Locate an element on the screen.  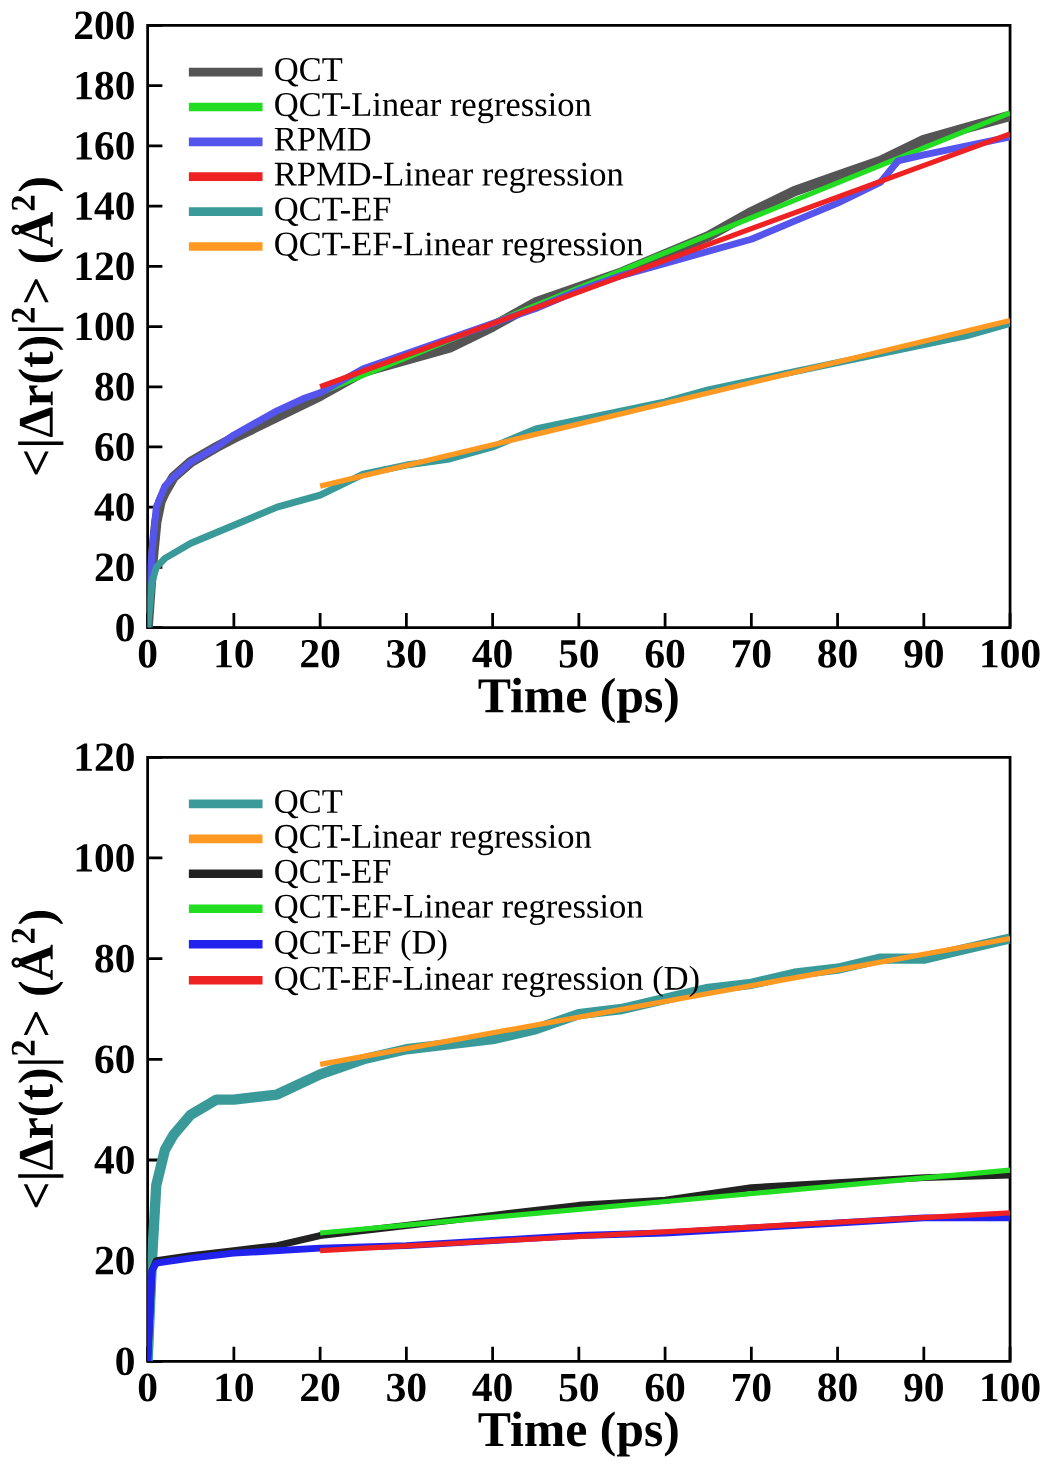
legend-label: RPMD is located at coordinates (322, 139).